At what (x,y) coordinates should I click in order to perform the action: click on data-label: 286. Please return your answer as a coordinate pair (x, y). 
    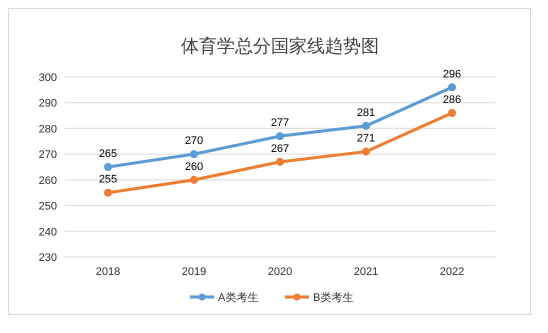
    Looking at the image, I should click on (452, 100).